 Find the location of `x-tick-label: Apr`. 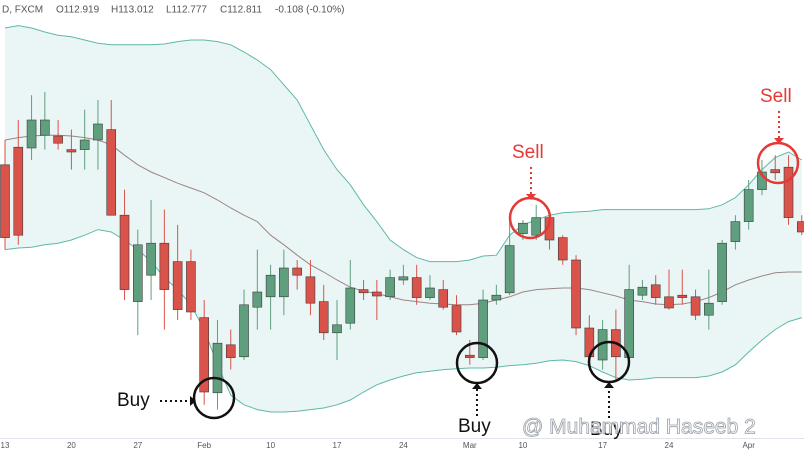

x-tick-label: Apr is located at coordinates (748, 445).